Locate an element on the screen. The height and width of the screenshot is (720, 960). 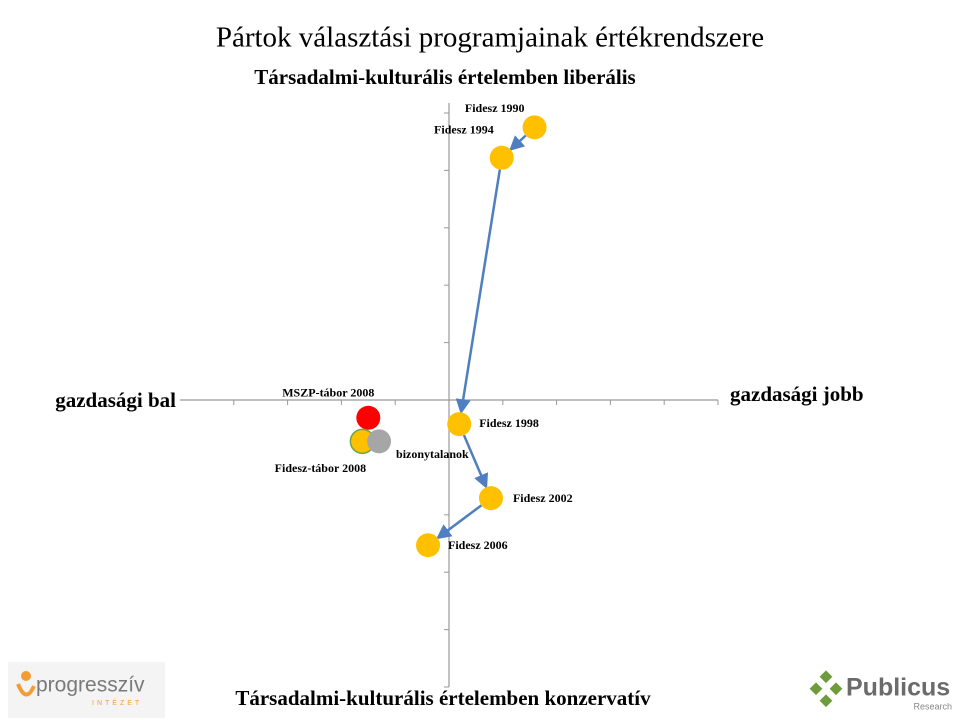
point-label: Fidesz-tábor 2008 is located at coordinates (320, 468).